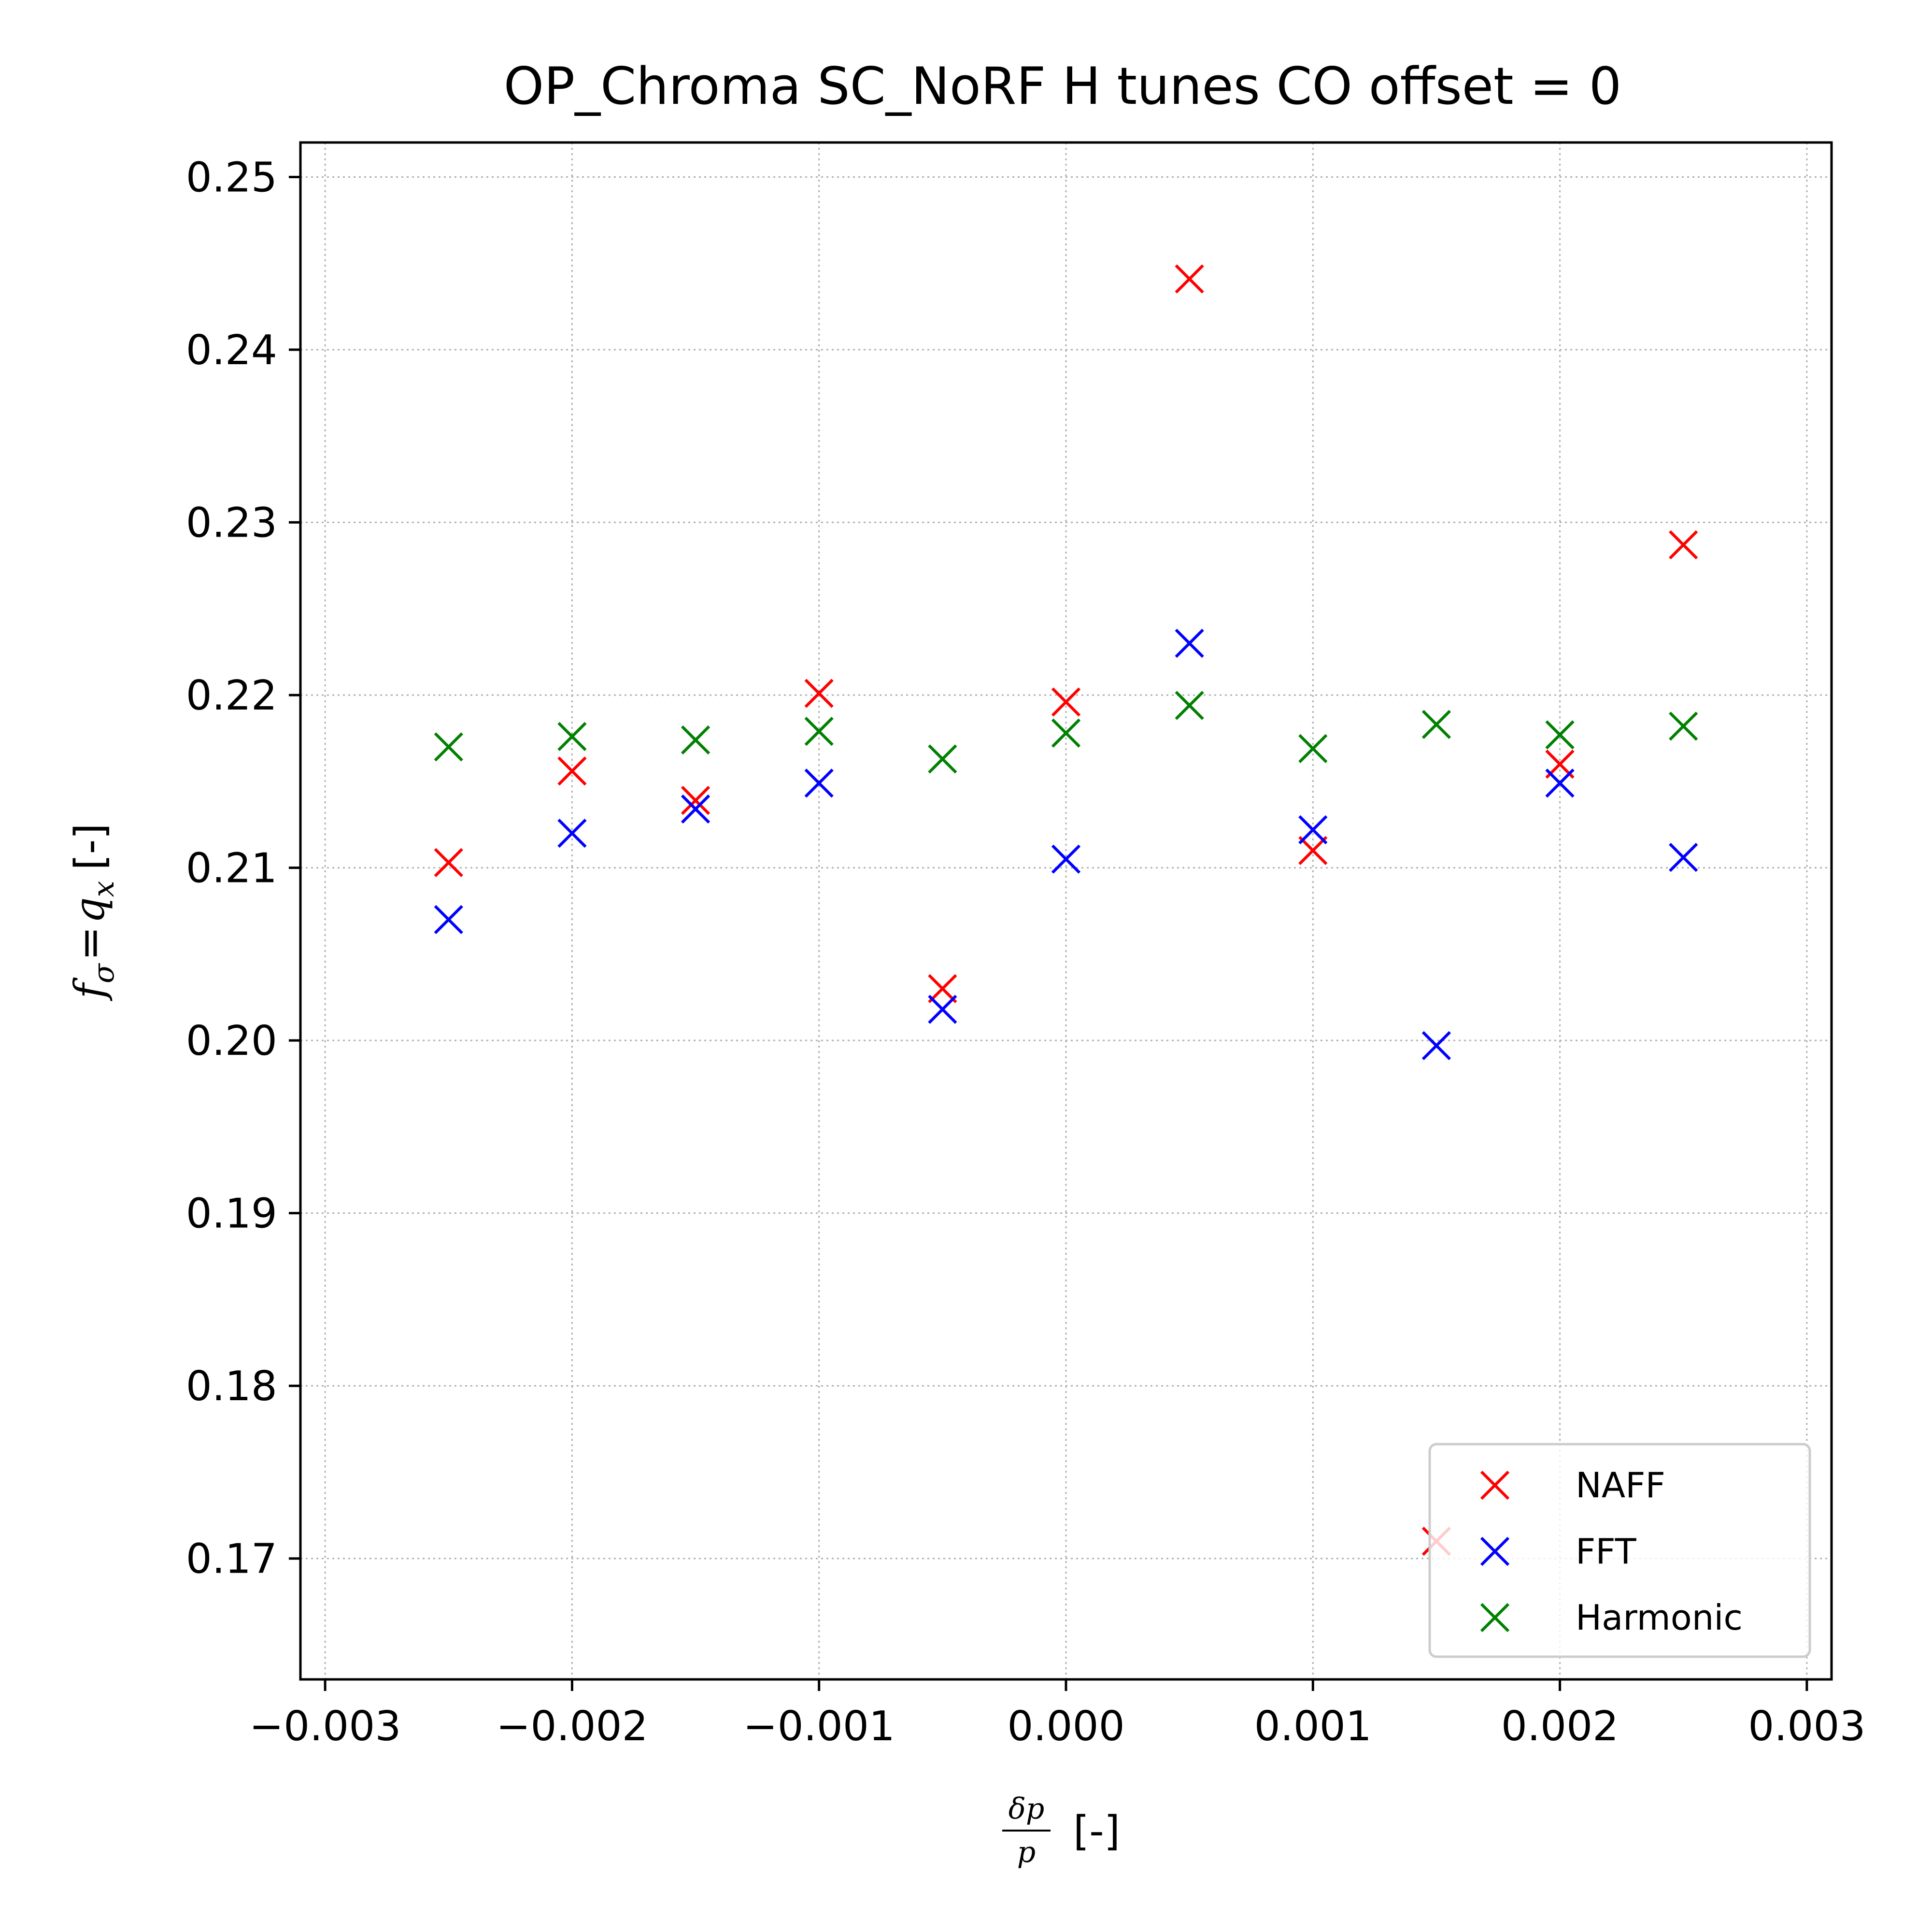 The height and width of the screenshot is (1932, 1932). I want to click on x-label-suffix: [-], so click(1096, 1831).